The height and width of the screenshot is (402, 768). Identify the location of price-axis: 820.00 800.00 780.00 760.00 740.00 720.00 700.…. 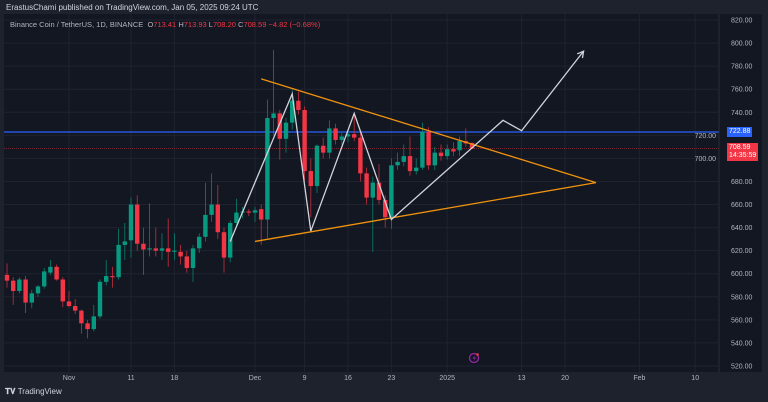
(724, 193).